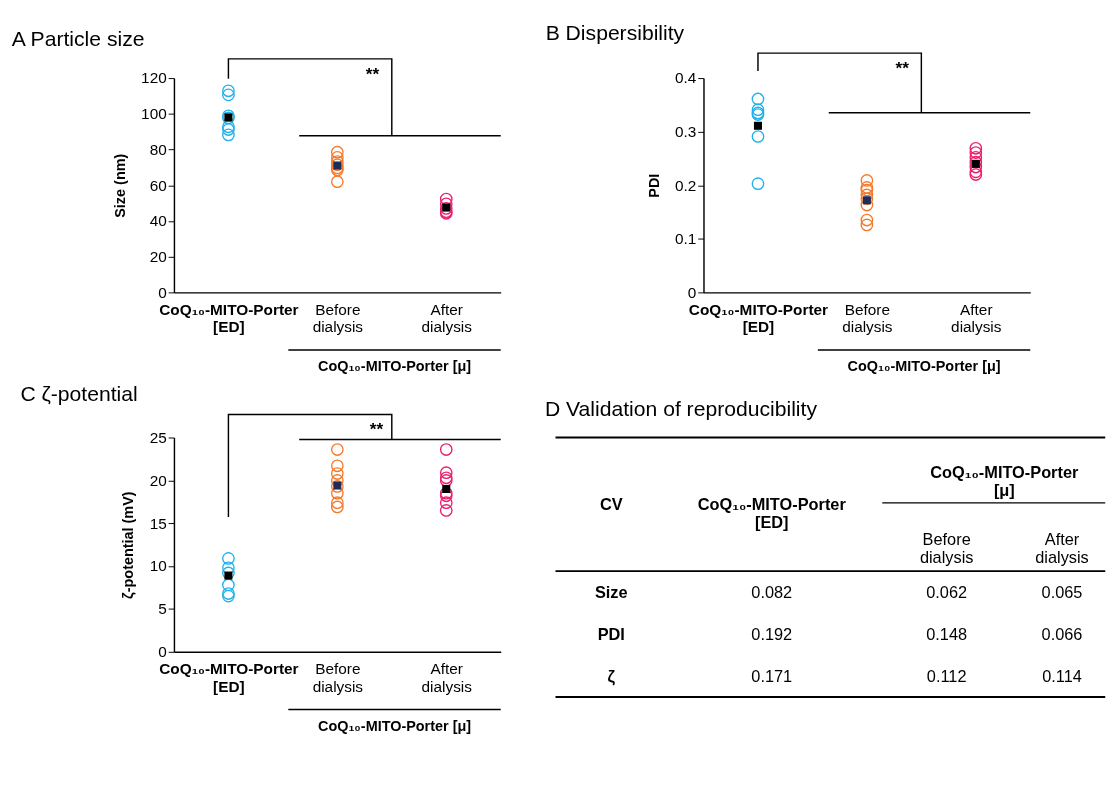 The height and width of the screenshot is (793, 1111). What do you see at coordinates (615, 32) in the screenshot?
I see `chart-title: B Dispersibility` at bounding box center [615, 32].